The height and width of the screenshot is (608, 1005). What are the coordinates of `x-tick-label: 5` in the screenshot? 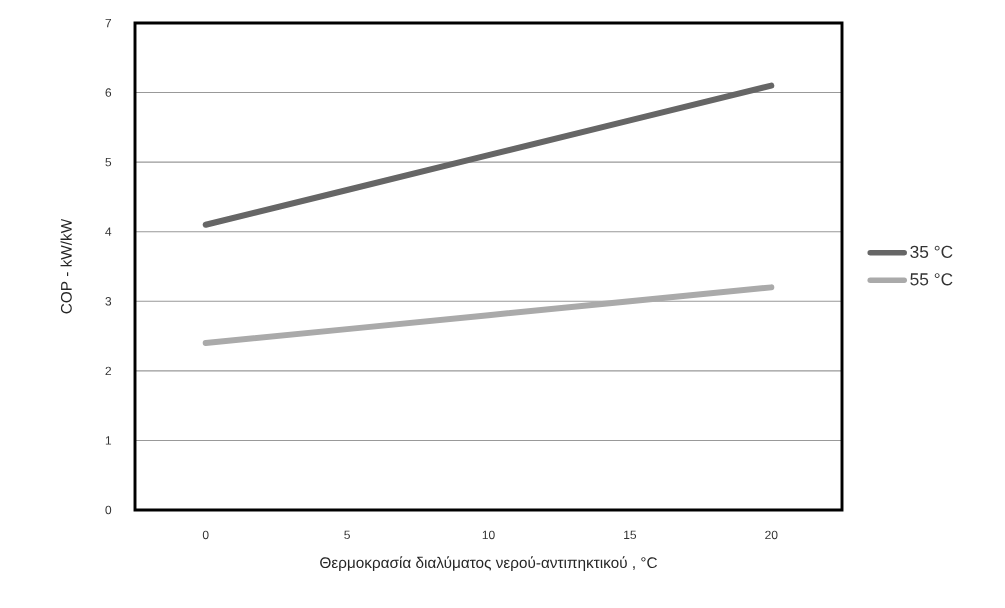 It's located at (347, 535).